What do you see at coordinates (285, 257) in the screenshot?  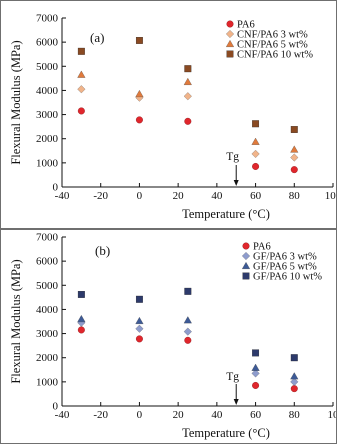 I see `legend-label: GF/PA6 3 wt%` at bounding box center [285, 257].